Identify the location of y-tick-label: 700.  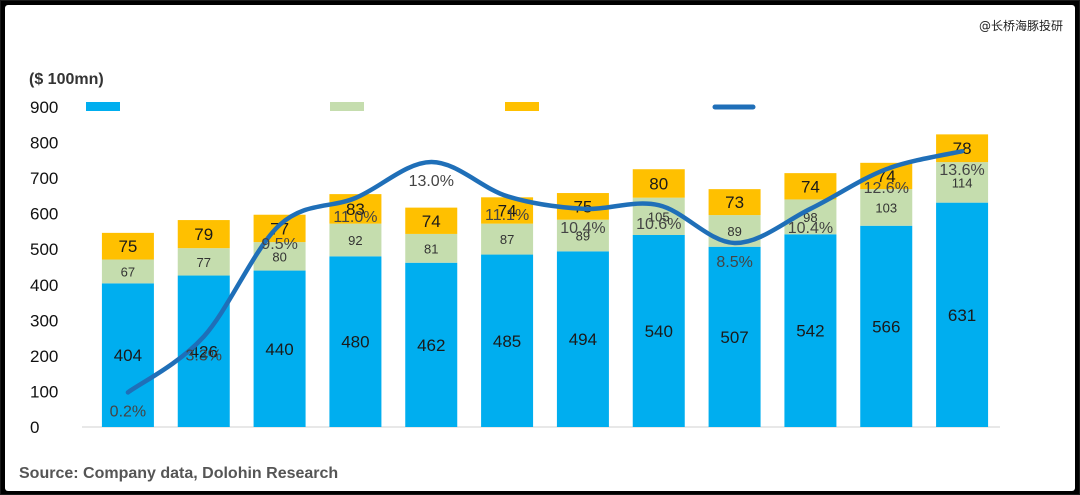
(44, 178).